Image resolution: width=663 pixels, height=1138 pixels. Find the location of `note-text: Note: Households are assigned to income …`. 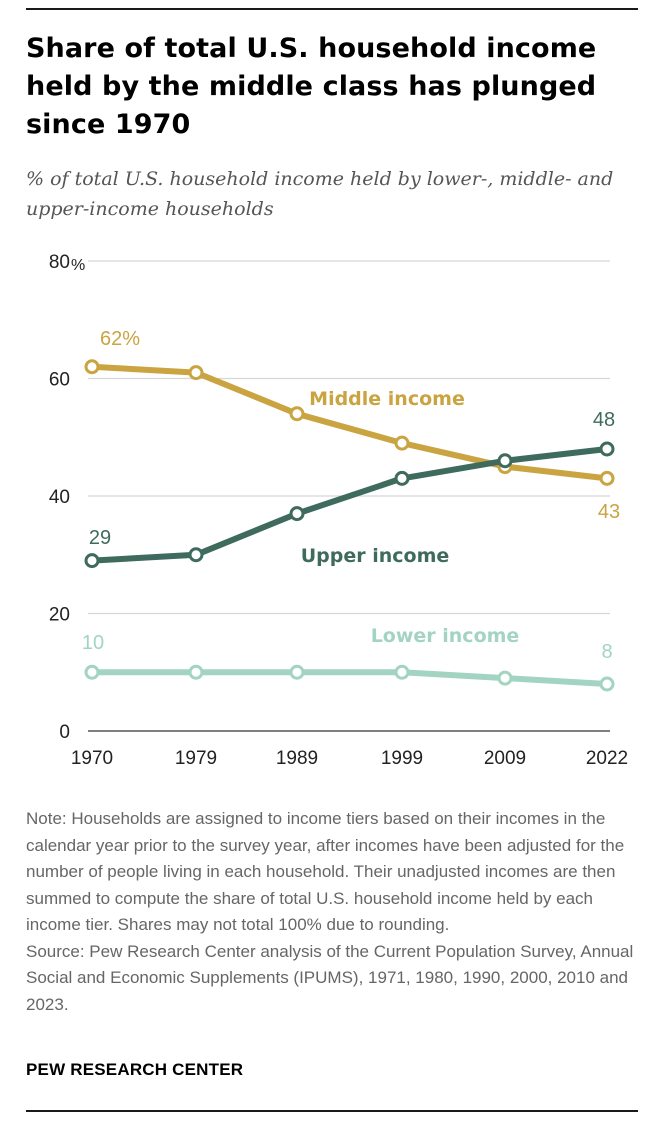

note-text: Note: Households are assigned to income … is located at coordinates (325, 871).